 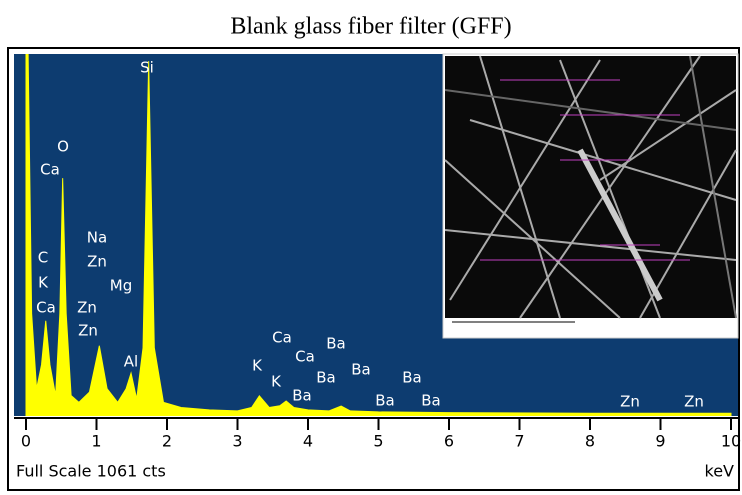 I want to click on x-tick-label: 10, so click(x=731, y=441).